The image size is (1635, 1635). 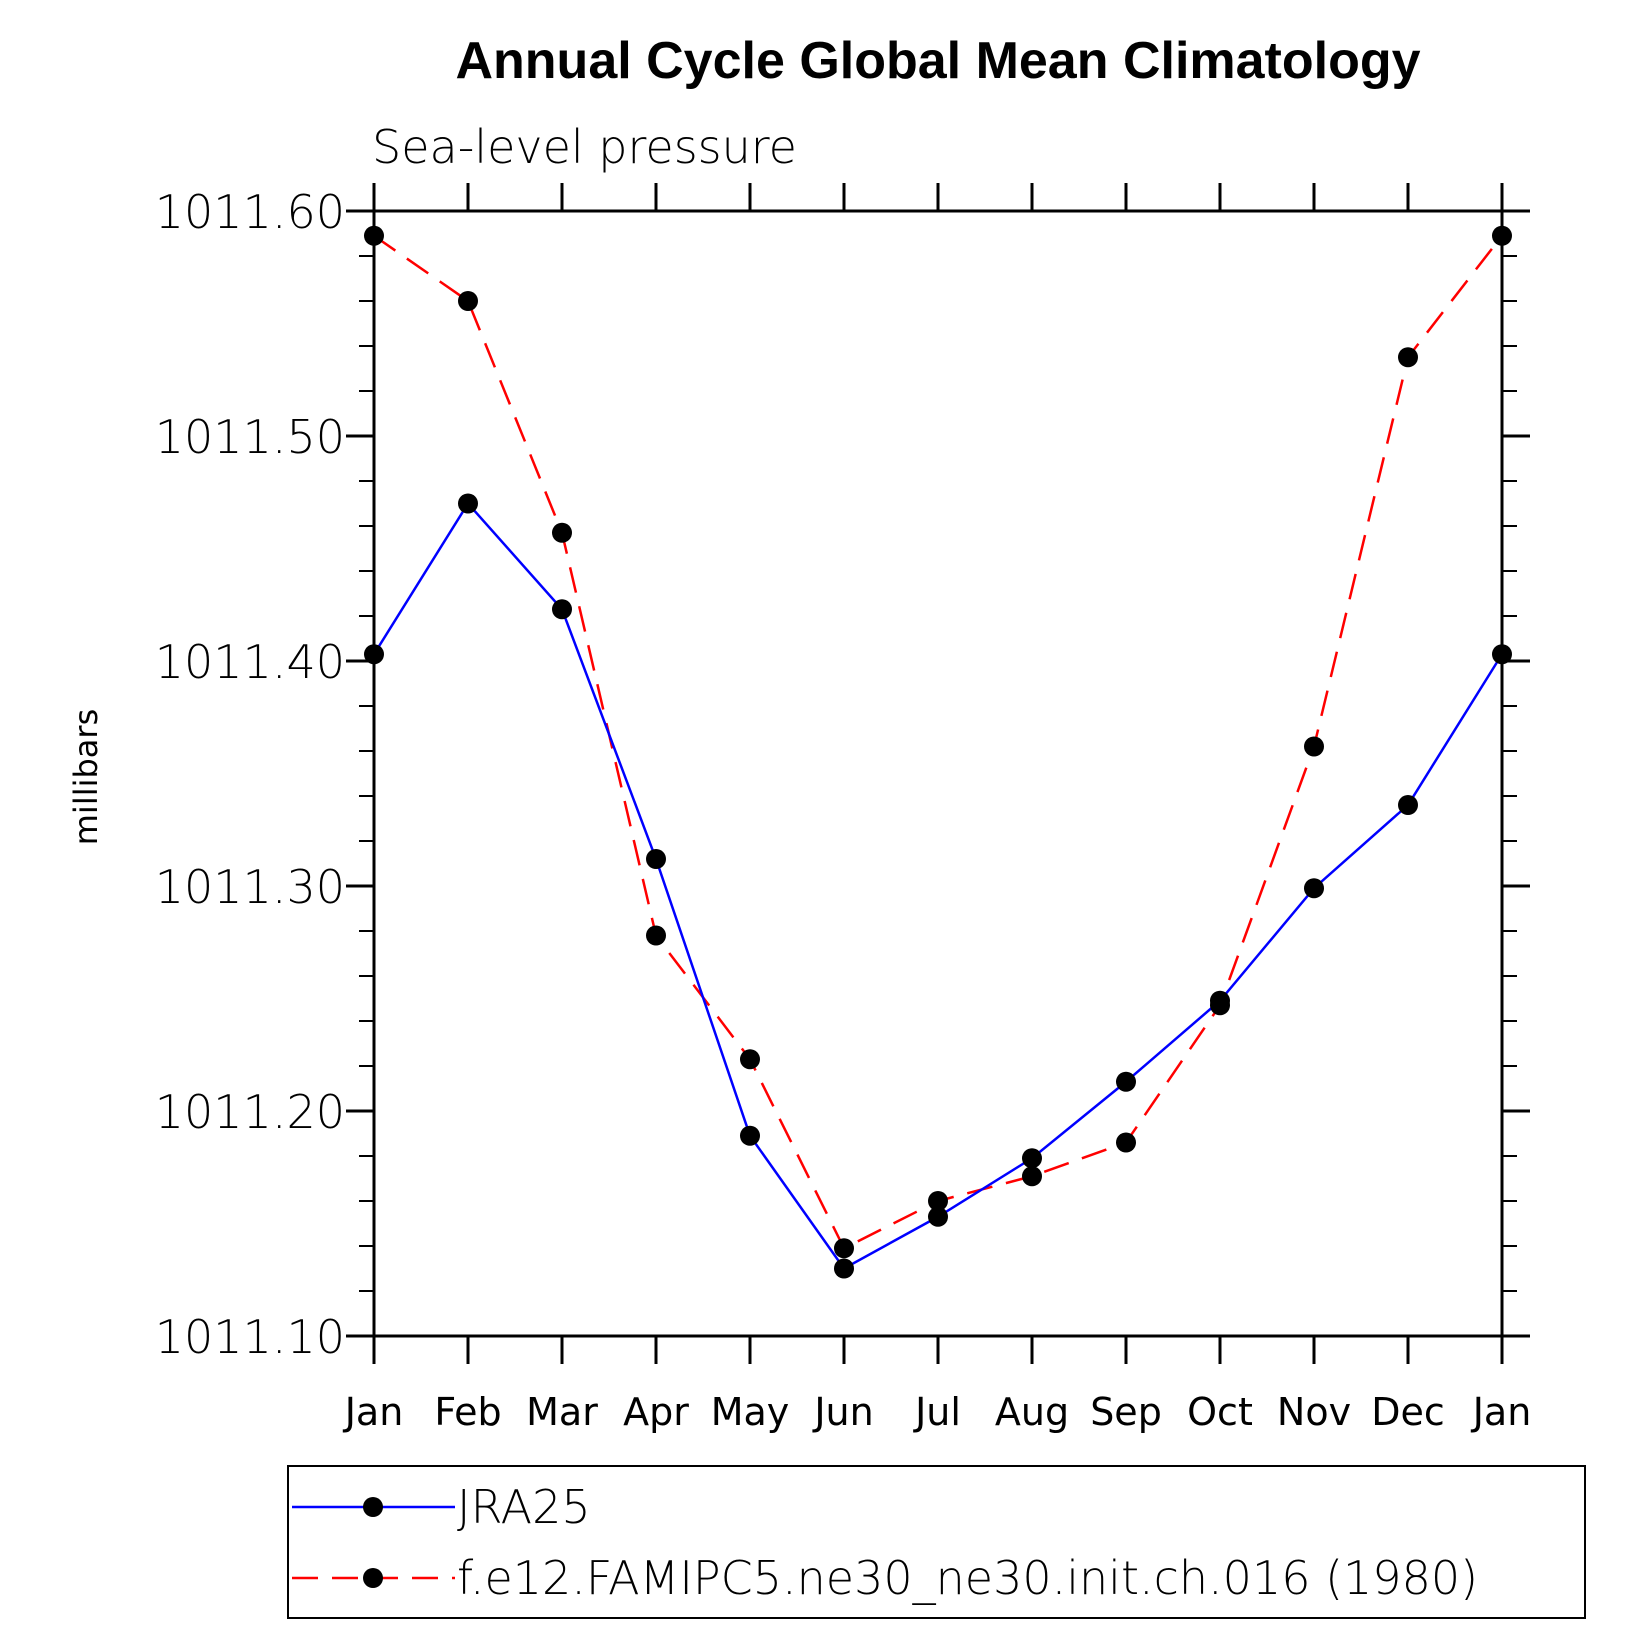 What do you see at coordinates (937, 61) in the screenshot?
I see `chart-title: Annual Cycle Global Mean Climatology` at bounding box center [937, 61].